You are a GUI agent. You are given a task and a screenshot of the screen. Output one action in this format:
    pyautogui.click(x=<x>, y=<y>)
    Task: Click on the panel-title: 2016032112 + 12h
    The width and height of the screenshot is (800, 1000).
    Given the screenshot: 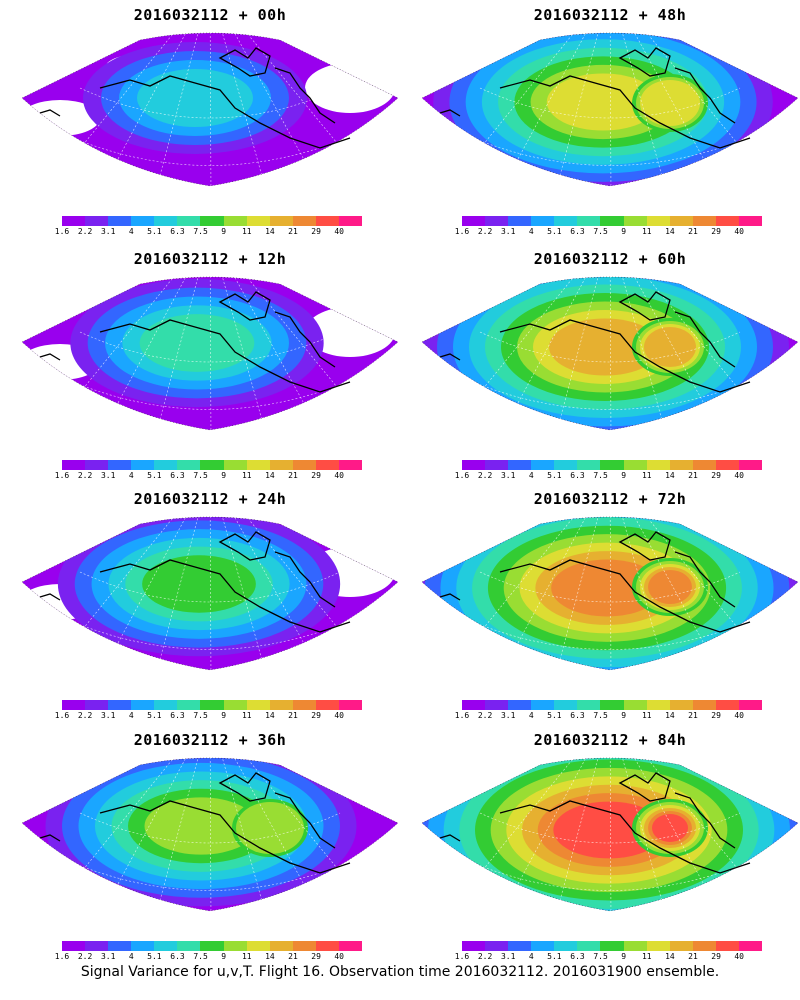 What is the action you would take?
    pyautogui.click(x=210, y=259)
    